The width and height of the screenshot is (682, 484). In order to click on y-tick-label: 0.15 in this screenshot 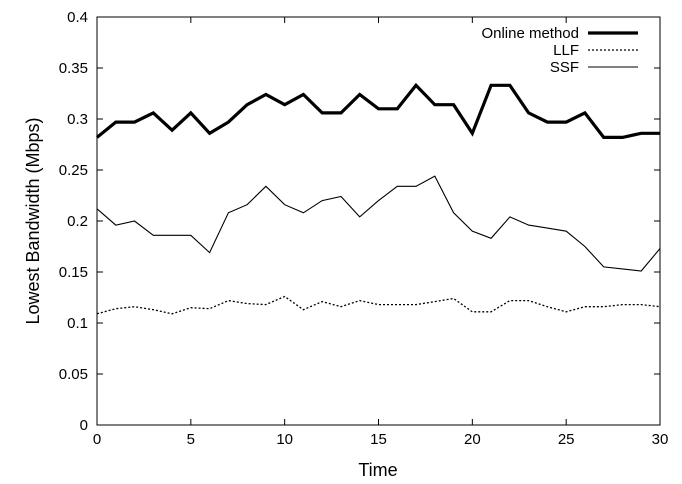, I will do `click(73, 272)`.